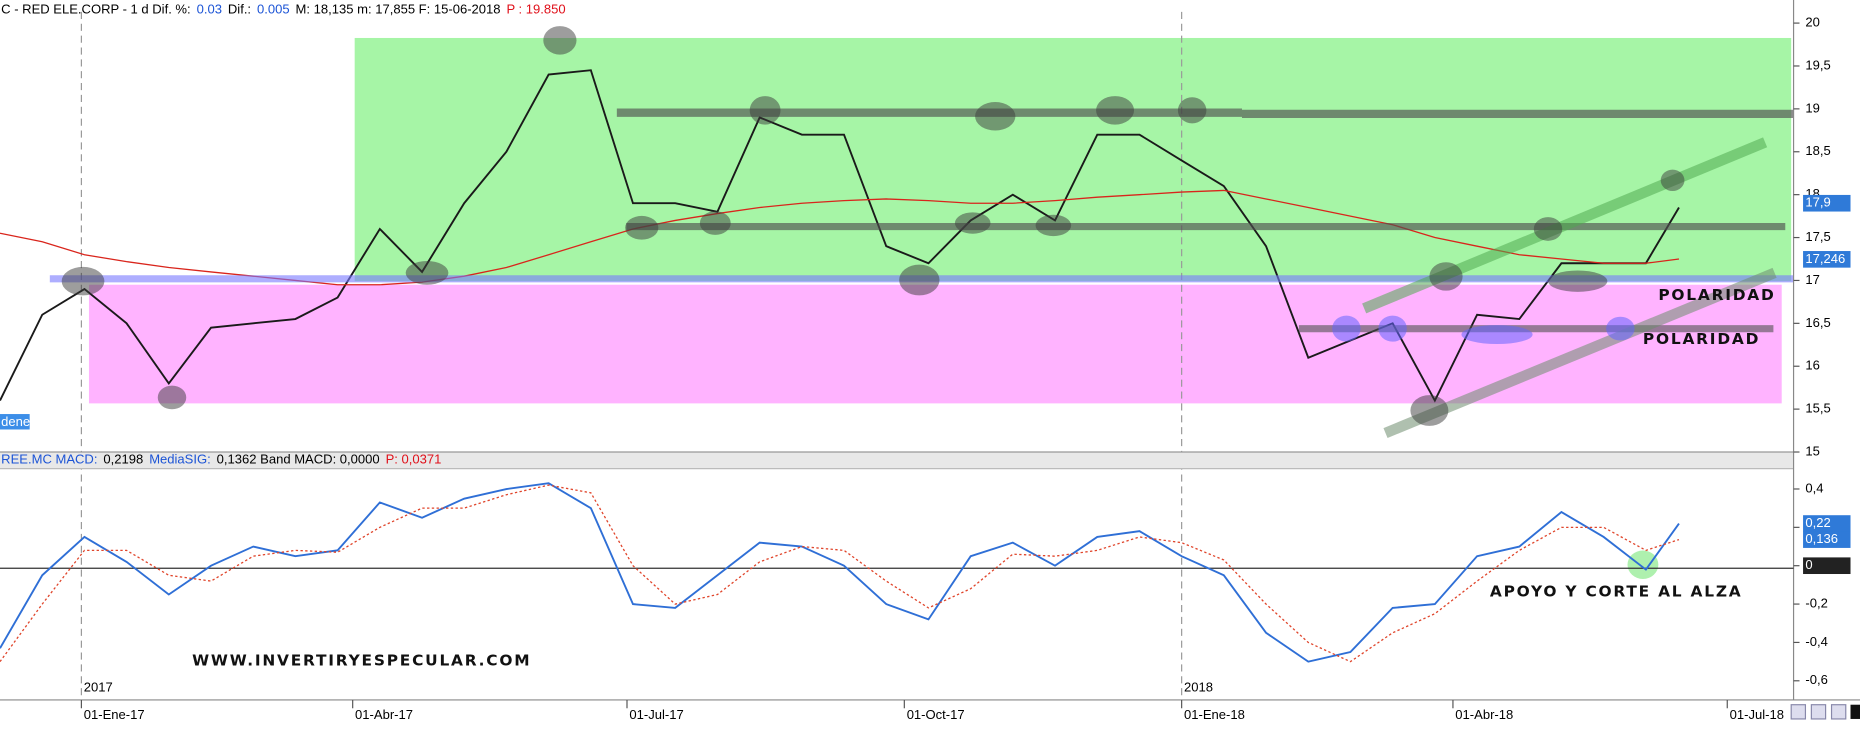 This screenshot has height=732, width=1860. What do you see at coordinates (1821, 538) in the screenshot?
I see `value-tag-label: 0,136` at bounding box center [1821, 538].